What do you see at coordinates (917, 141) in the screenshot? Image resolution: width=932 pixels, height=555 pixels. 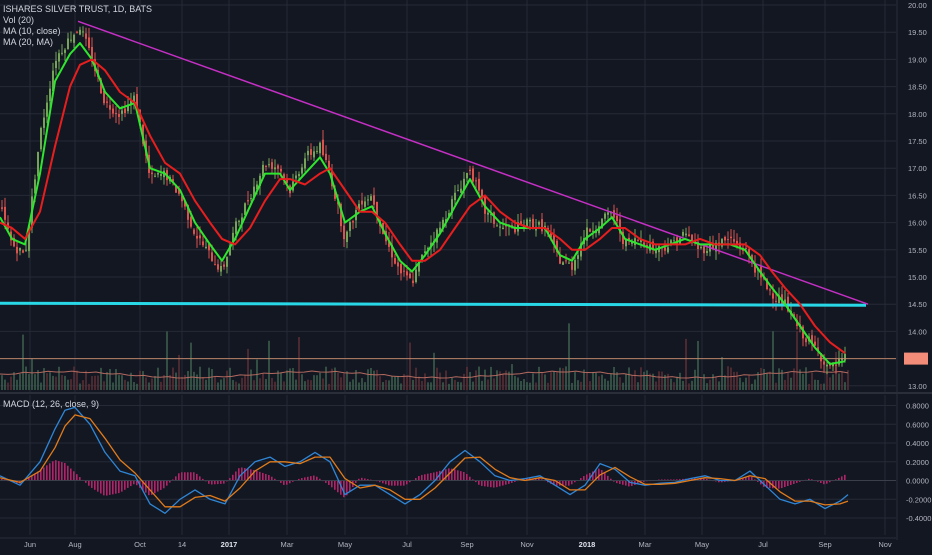 I see `price-tick-label: 17.50` at bounding box center [917, 141].